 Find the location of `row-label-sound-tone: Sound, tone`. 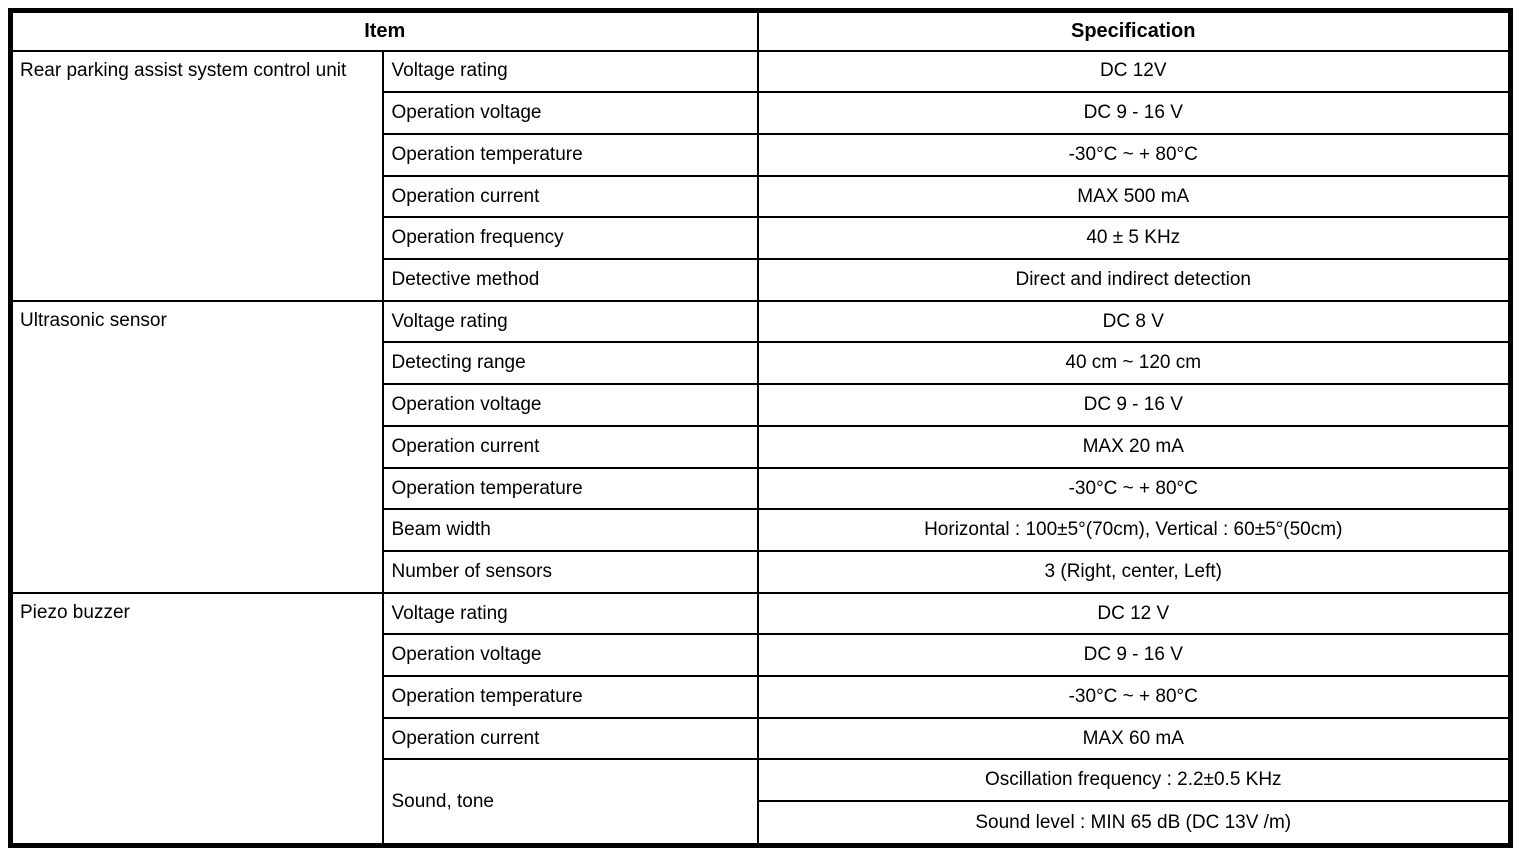

row-label-sound-tone: Sound, tone is located at coordinates (570, 802).